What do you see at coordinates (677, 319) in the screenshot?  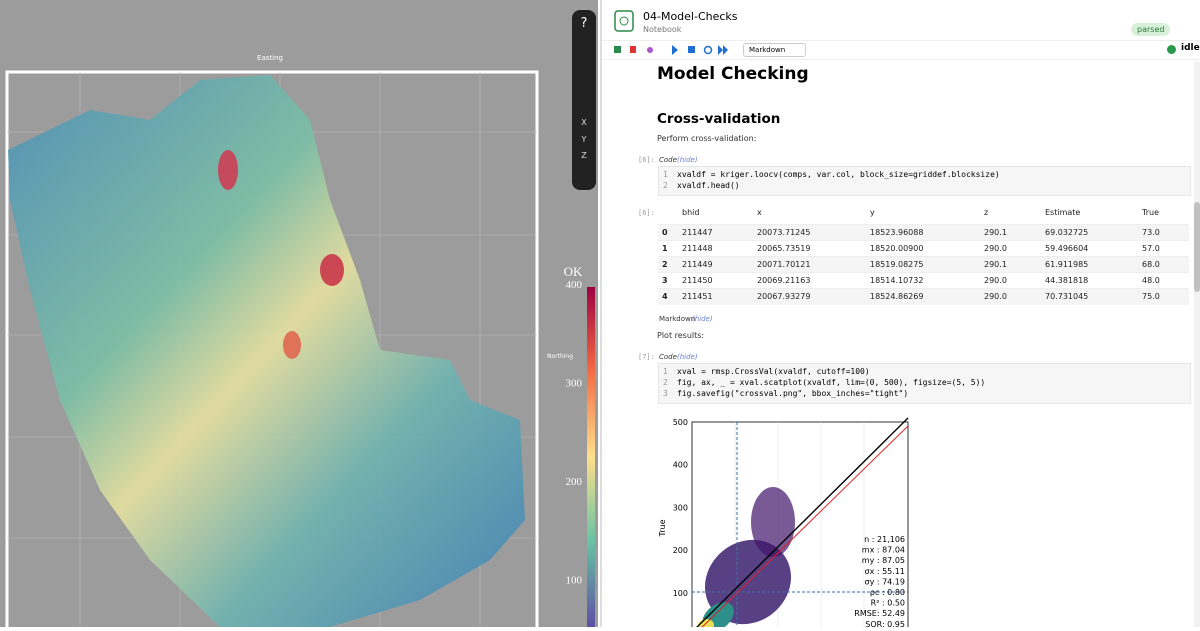 I see `cell-kind: Markdown` at bounding box center [677, 319].